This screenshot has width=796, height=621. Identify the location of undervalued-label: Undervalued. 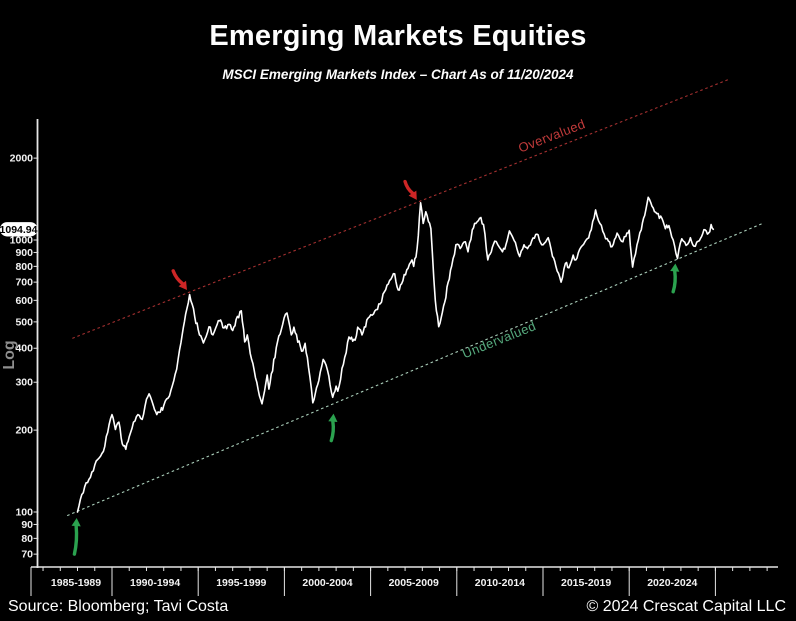
(499, 339).